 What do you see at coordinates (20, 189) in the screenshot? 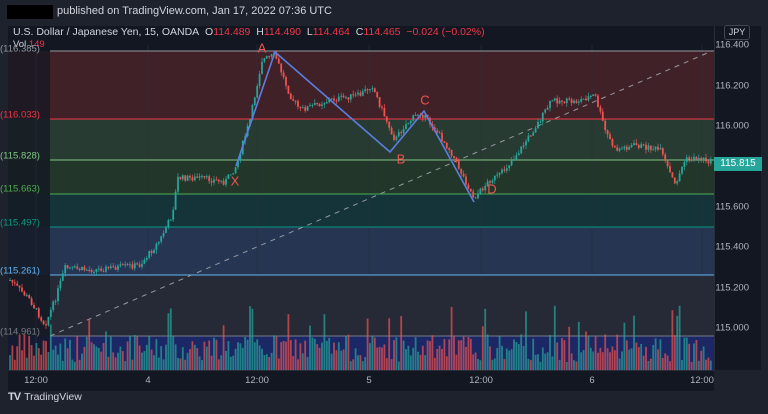
I see `fib-label-4: (115.663)` at bounding box center [20, 189].